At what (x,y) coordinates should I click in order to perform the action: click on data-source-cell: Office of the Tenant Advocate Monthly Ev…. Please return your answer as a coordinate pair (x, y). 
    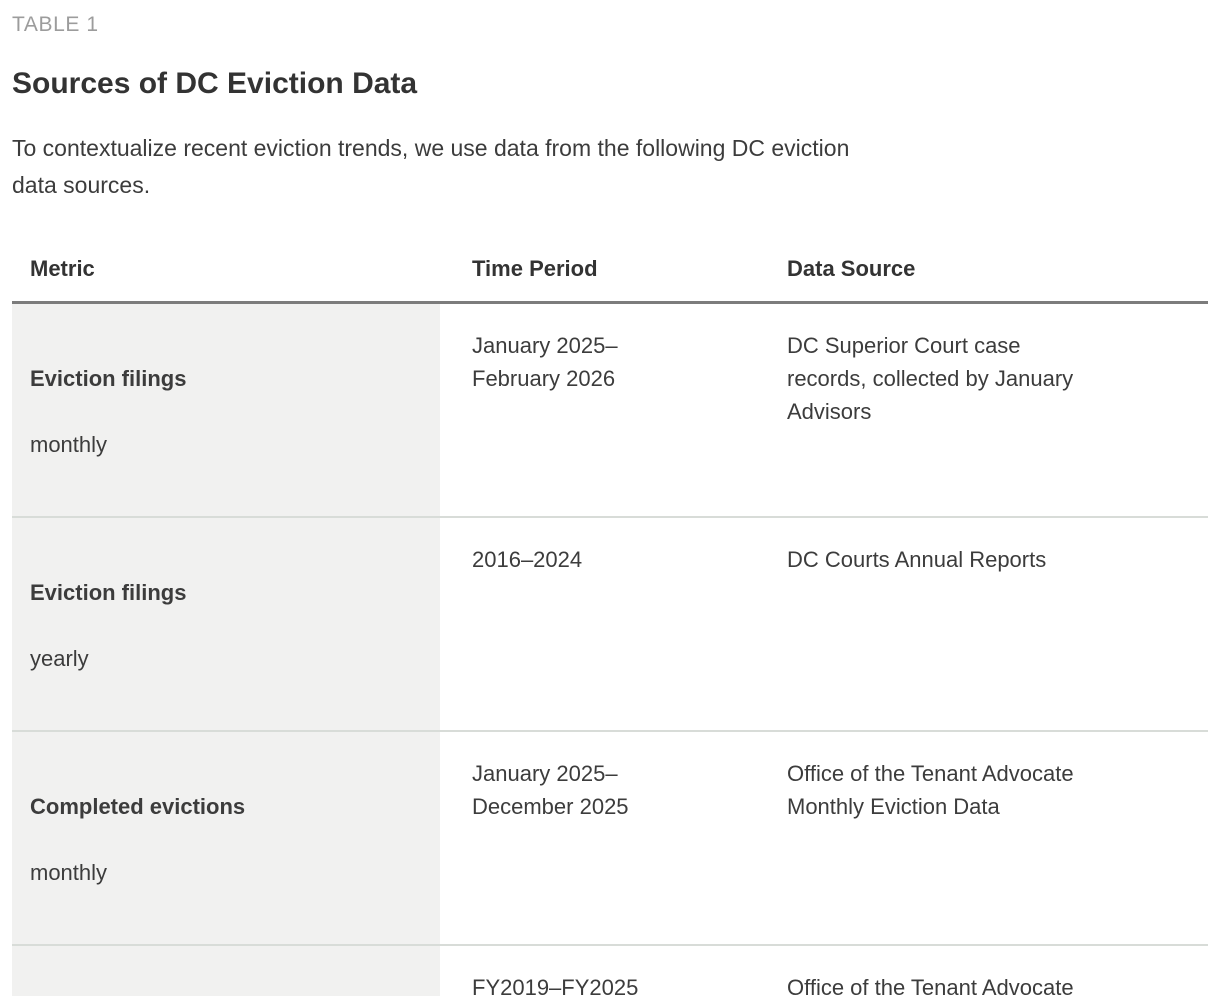
    Looking at the image, I should click on (981, 837).